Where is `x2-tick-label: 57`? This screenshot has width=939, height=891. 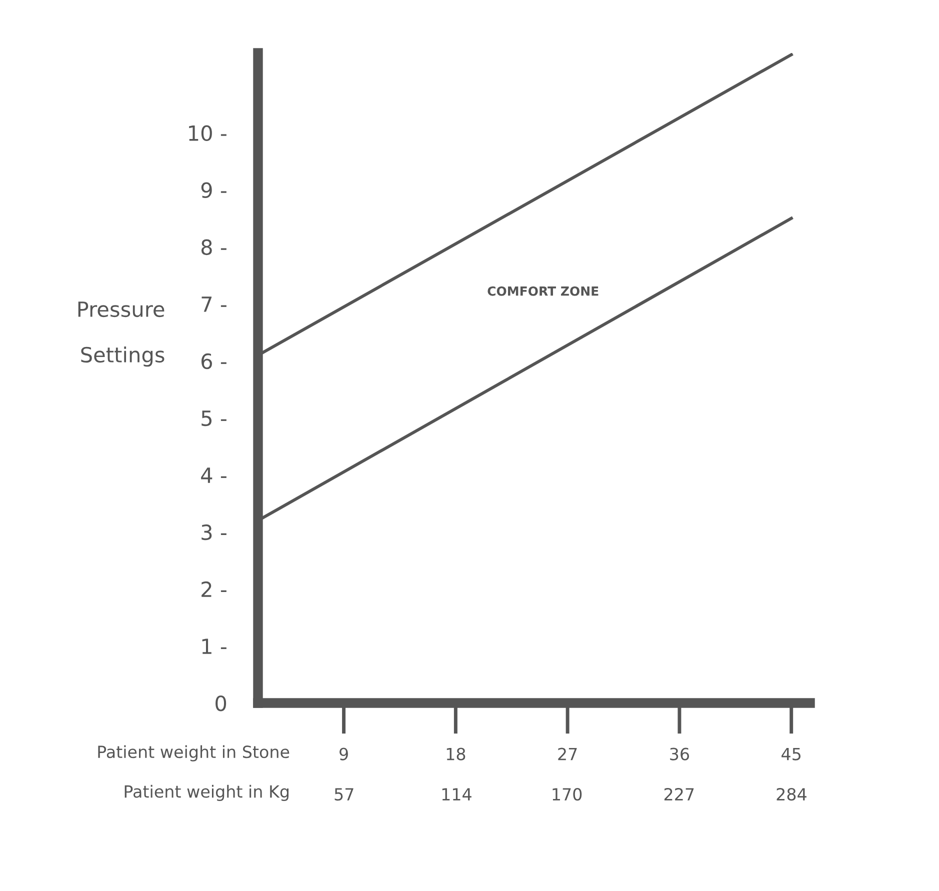
x2-tick-label: 57 is located at coordinates (344, 794).